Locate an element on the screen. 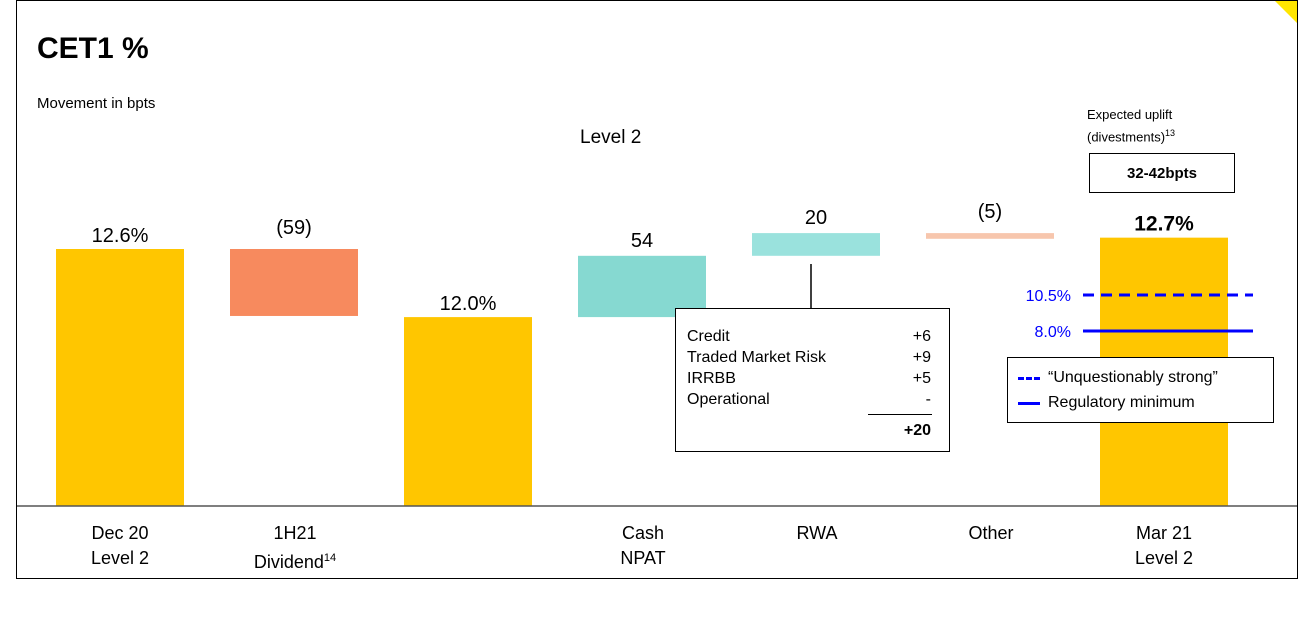  bar-value-label: 12.0% is located at coordinates (468, 304).